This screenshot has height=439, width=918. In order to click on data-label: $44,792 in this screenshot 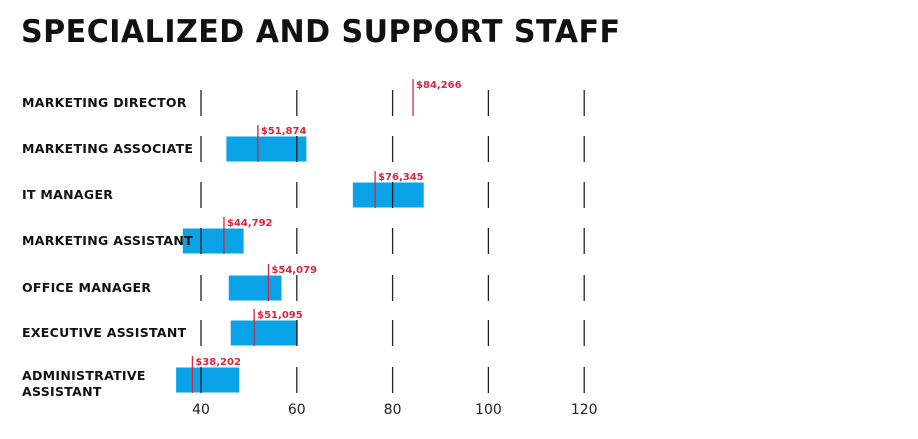, I will do `click(250, 223)`.